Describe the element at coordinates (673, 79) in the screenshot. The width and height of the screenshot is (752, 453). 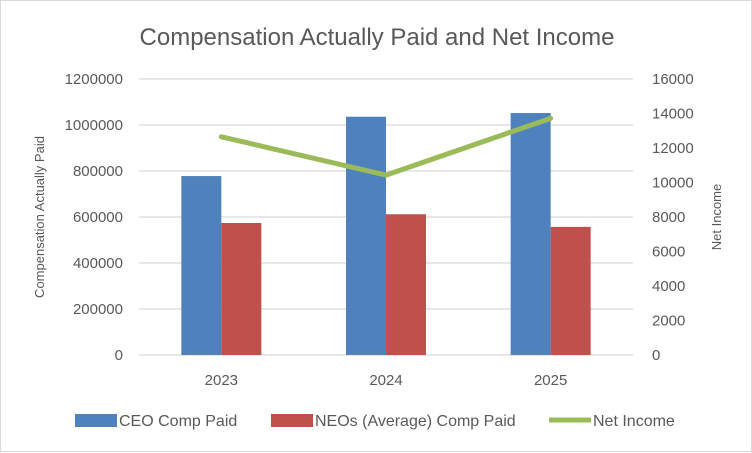
I see `y2-tick-label: 16000` at that location.